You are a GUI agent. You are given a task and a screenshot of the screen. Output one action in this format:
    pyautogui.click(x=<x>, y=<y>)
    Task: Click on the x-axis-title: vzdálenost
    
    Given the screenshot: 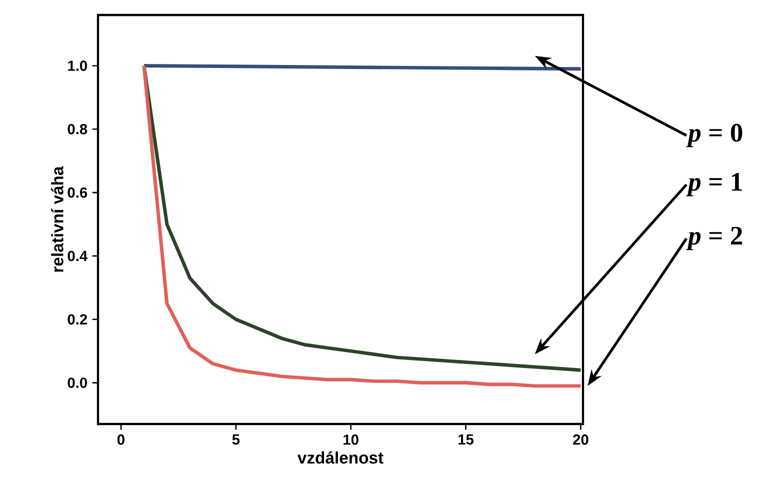 What is the action you would take?
    pyautogui.click(x=340, y=457)
    